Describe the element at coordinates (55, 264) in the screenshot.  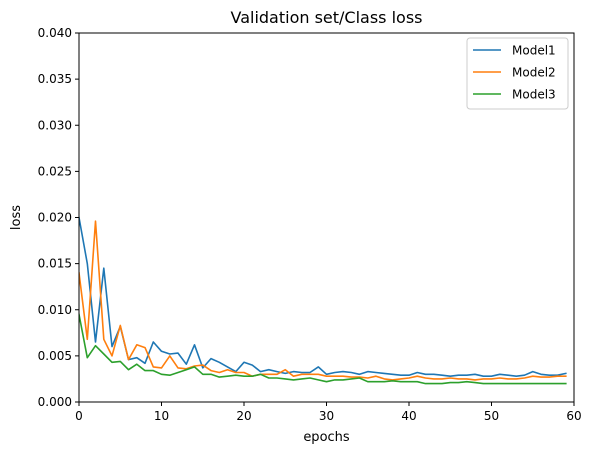
I see `y-tick-label: 0.015` at that location.